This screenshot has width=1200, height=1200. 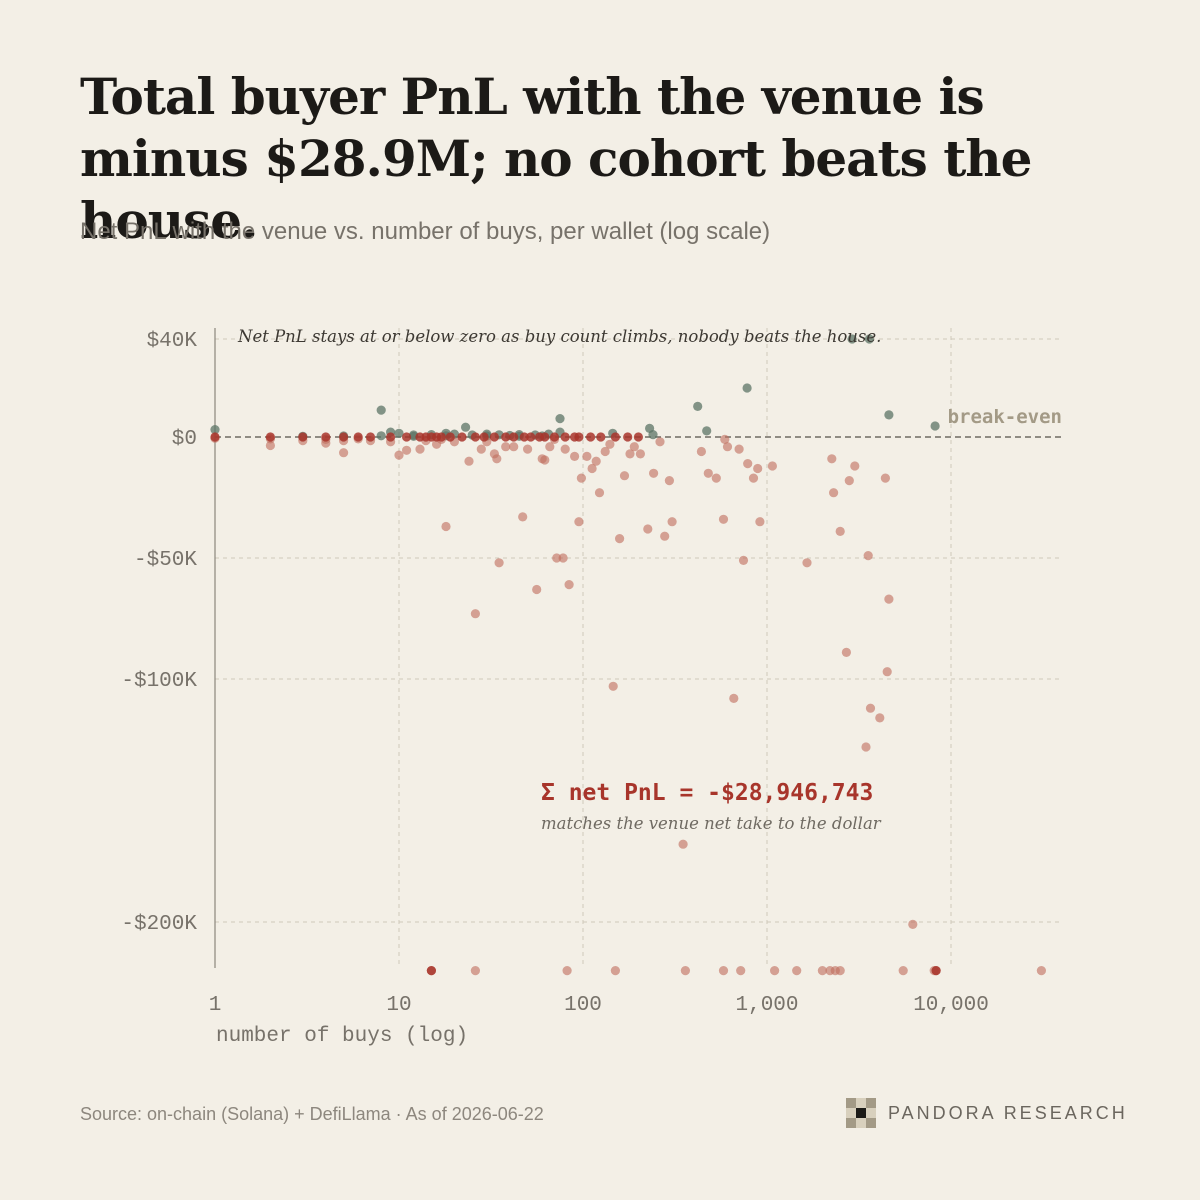 I want to click on y-tick-label: -$100K, so click(x=159, y=681).